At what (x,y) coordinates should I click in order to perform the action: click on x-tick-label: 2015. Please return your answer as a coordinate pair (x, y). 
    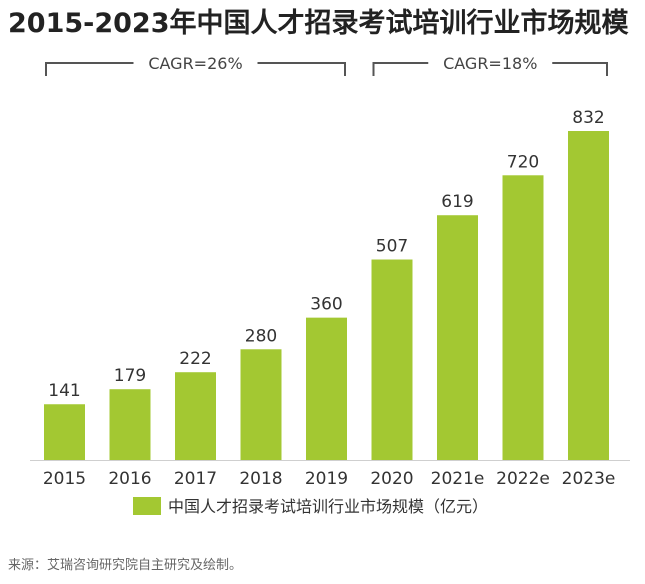
    Looking at the image, I should click on (64, 479).